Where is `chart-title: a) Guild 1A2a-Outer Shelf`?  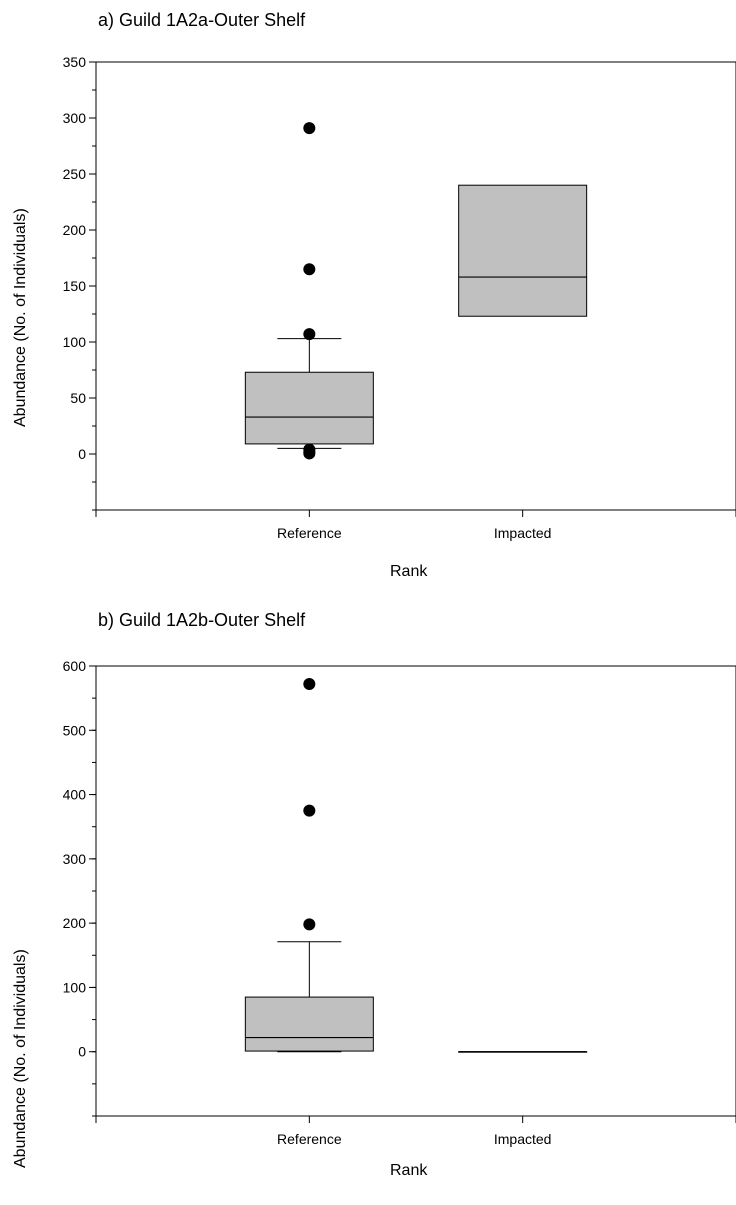 chart-title: a) Guild 1A2a-Outer Shelf is located at coordinates (202, 20).